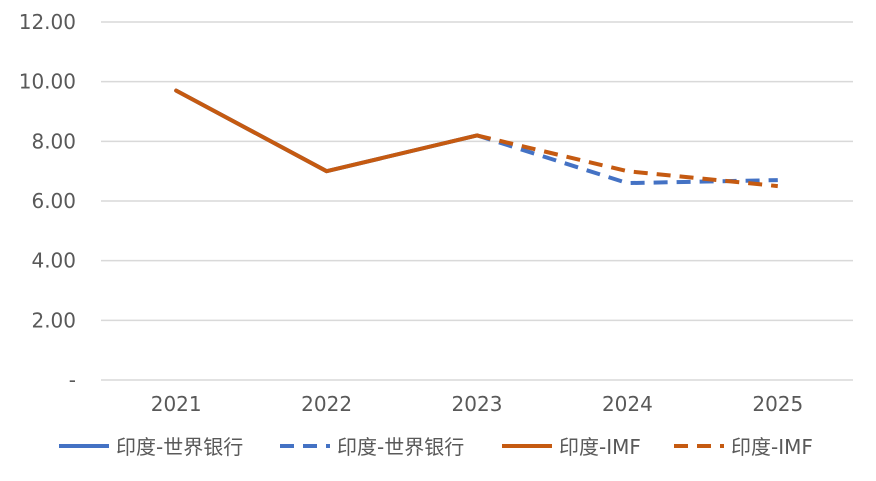  I want to click on y-tick-label: 4.00, so click(53, 261).